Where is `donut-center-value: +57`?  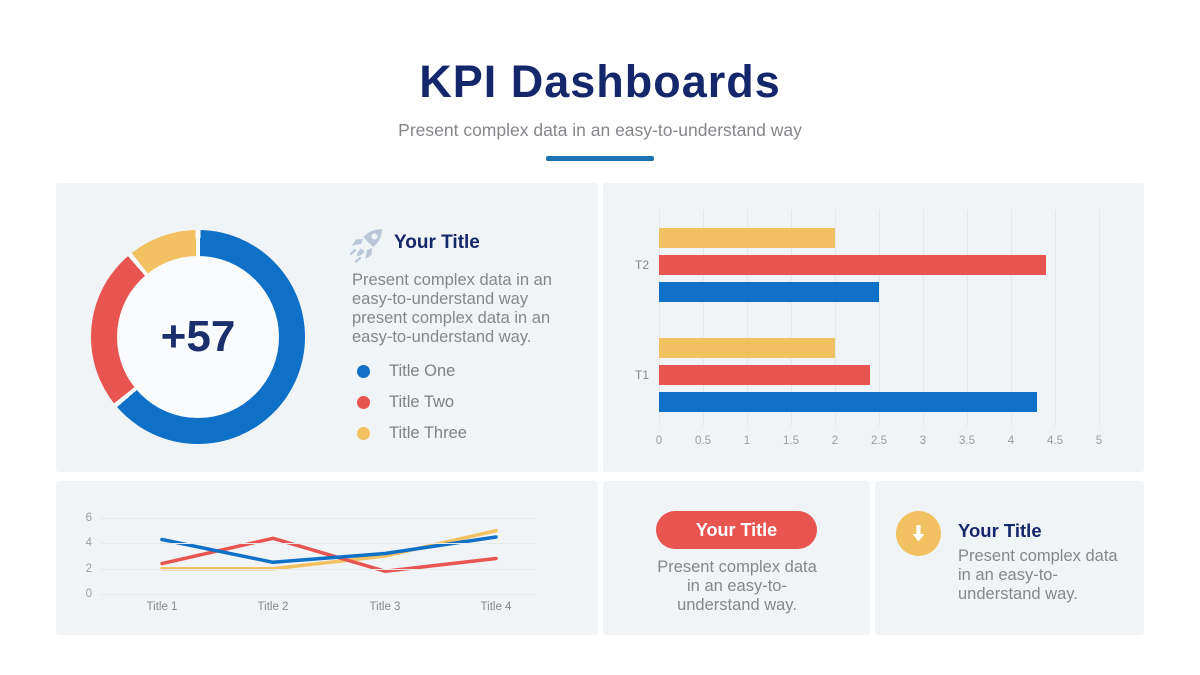
donut-center-value: +57 is located at coordinates (198, 336).